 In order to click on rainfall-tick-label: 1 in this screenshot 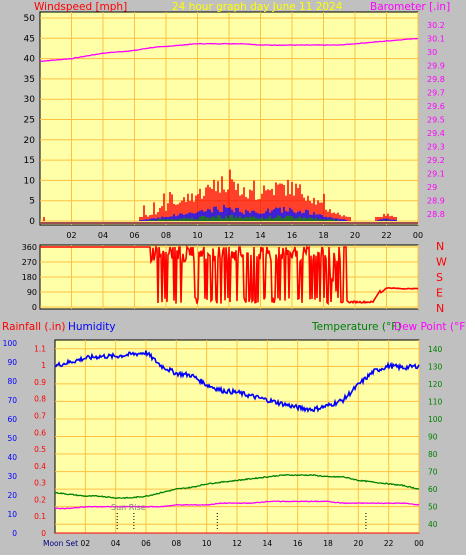, I will do `click(43, 365)`.